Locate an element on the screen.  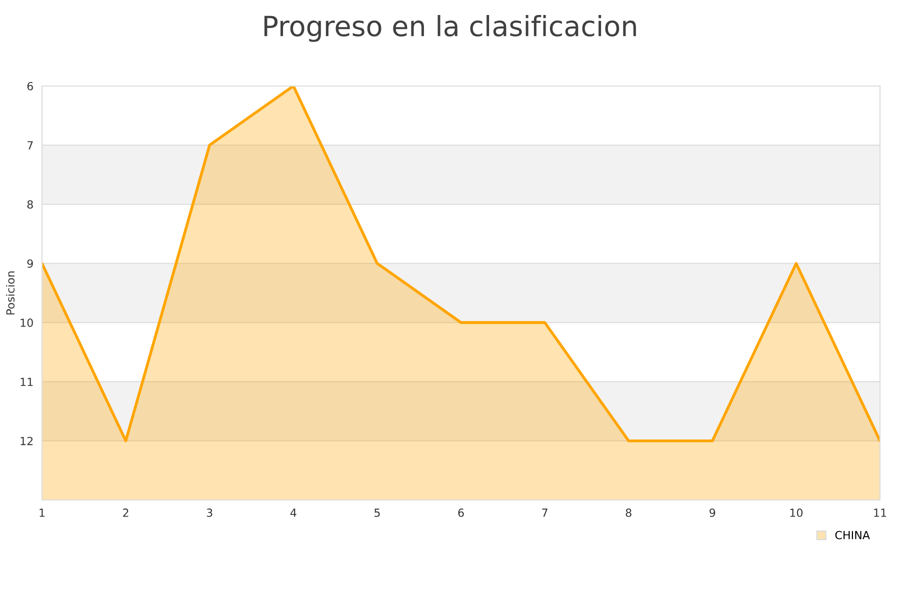
y-tick-label: 6 is located at coordinates (30, 86).